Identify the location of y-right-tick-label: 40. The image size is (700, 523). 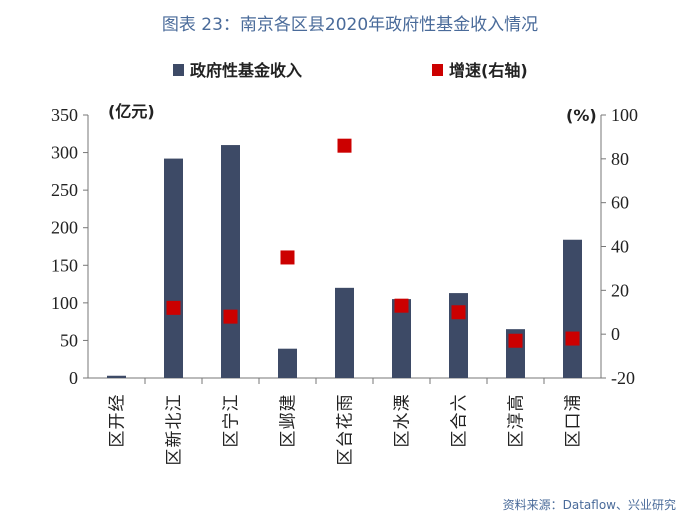
(620, 247).